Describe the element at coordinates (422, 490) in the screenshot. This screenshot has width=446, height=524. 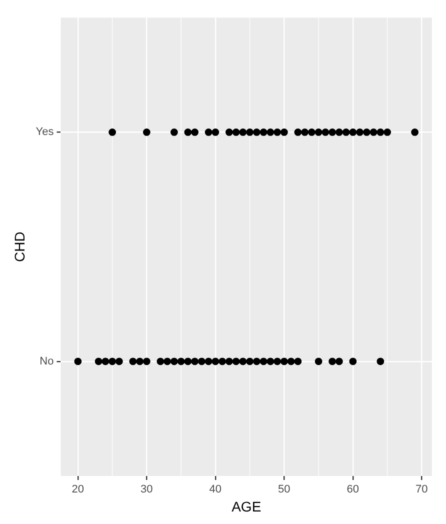
I see `x-tick-label: 70` at that location.